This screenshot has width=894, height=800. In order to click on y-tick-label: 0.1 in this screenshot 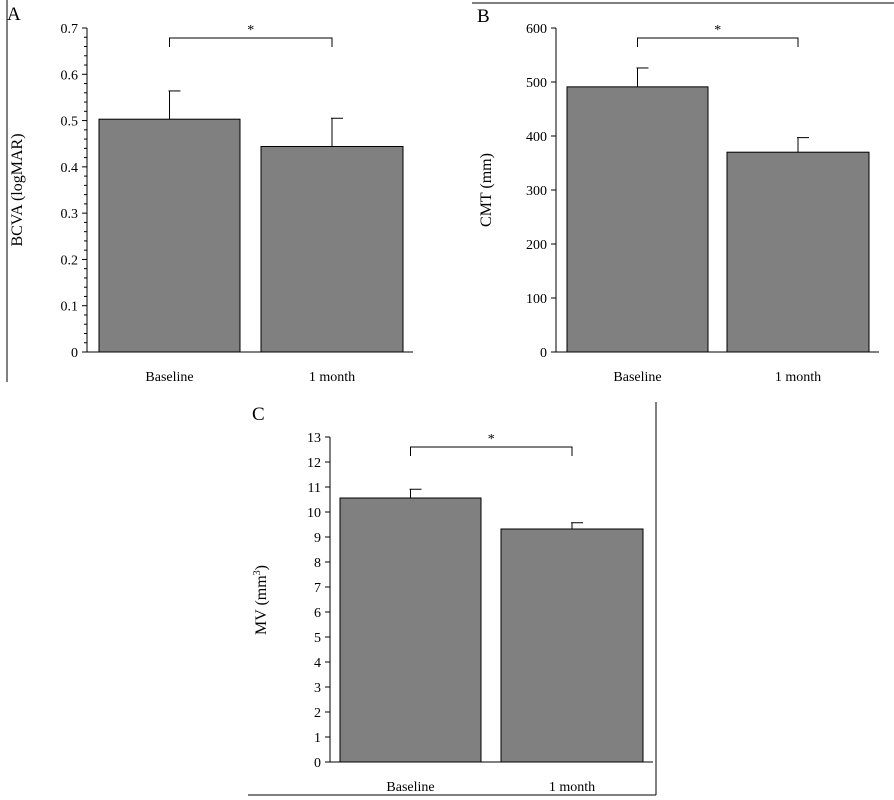, I will do `click(70, 307)`.